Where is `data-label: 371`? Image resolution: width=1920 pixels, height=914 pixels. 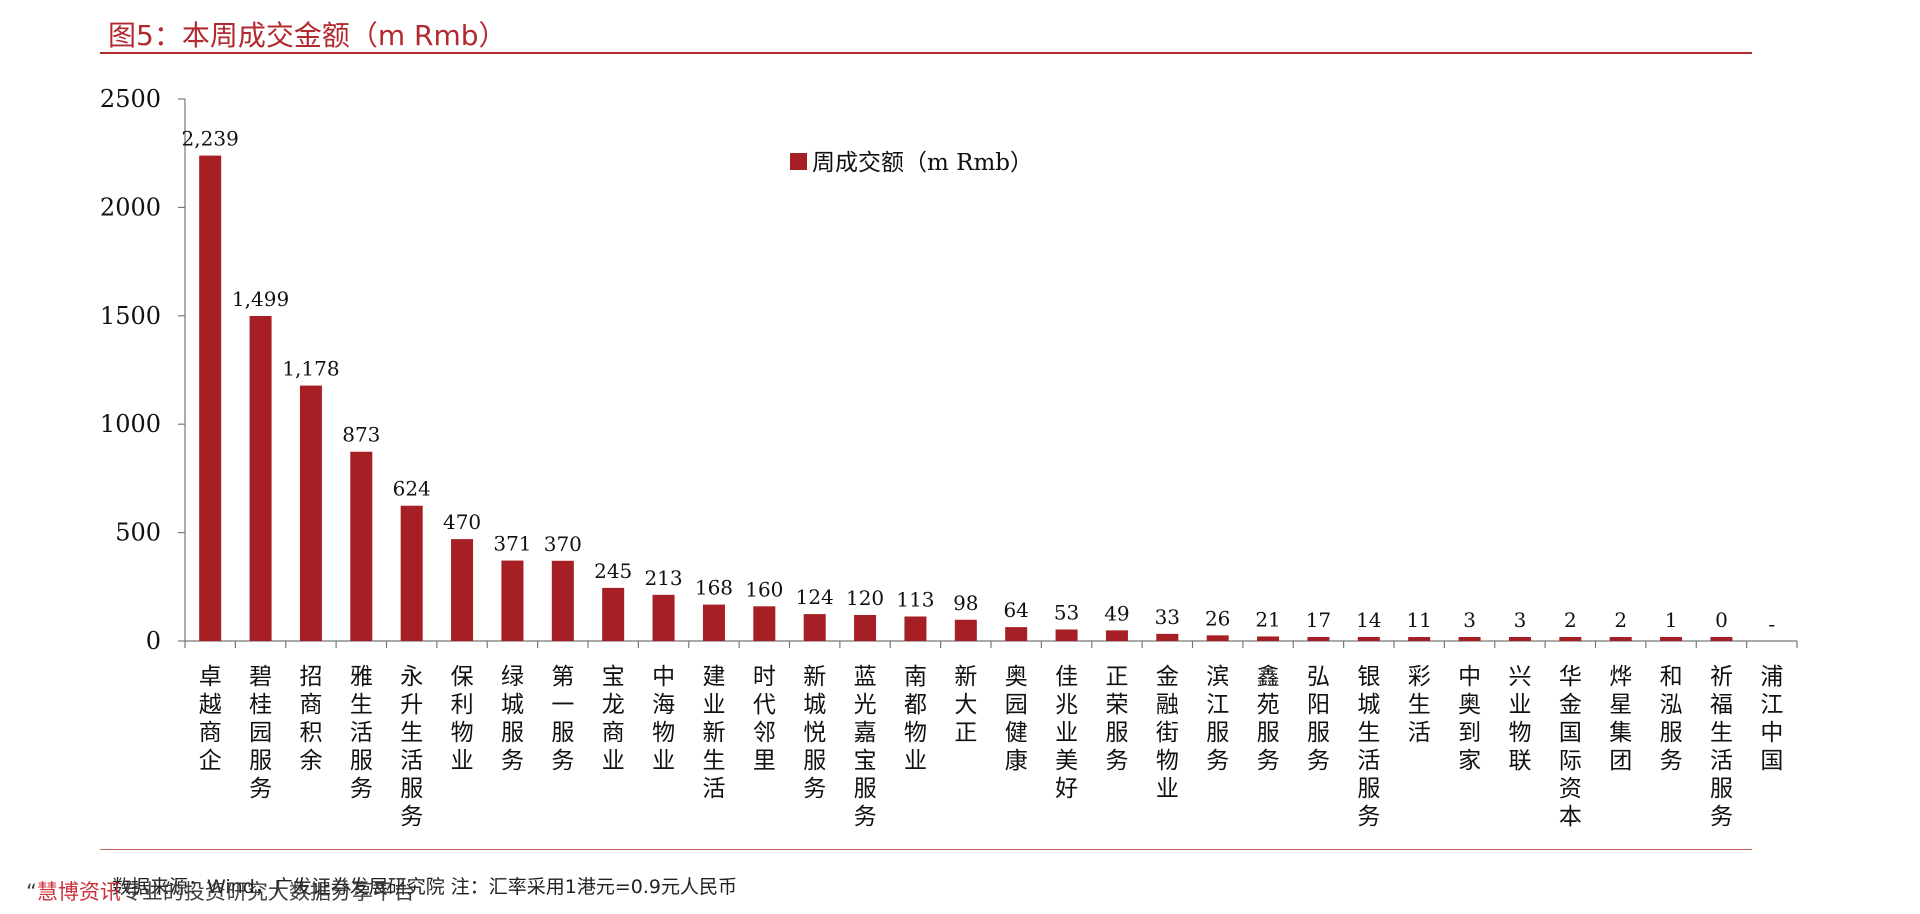
data-label: 371 is located at coordinates (512, 544).